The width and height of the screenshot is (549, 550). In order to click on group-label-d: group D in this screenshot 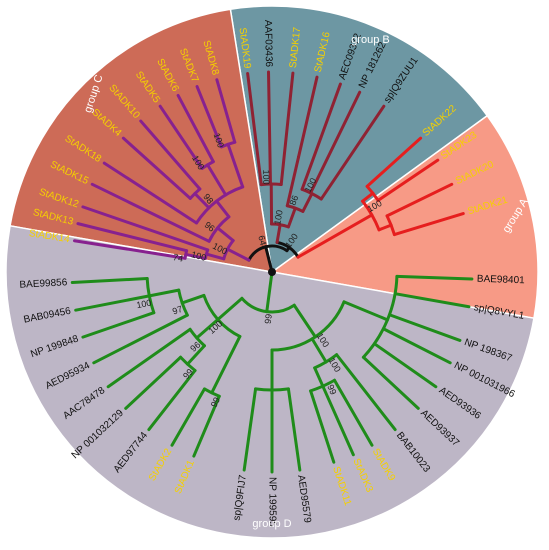, I will do `click(271, 524)`.